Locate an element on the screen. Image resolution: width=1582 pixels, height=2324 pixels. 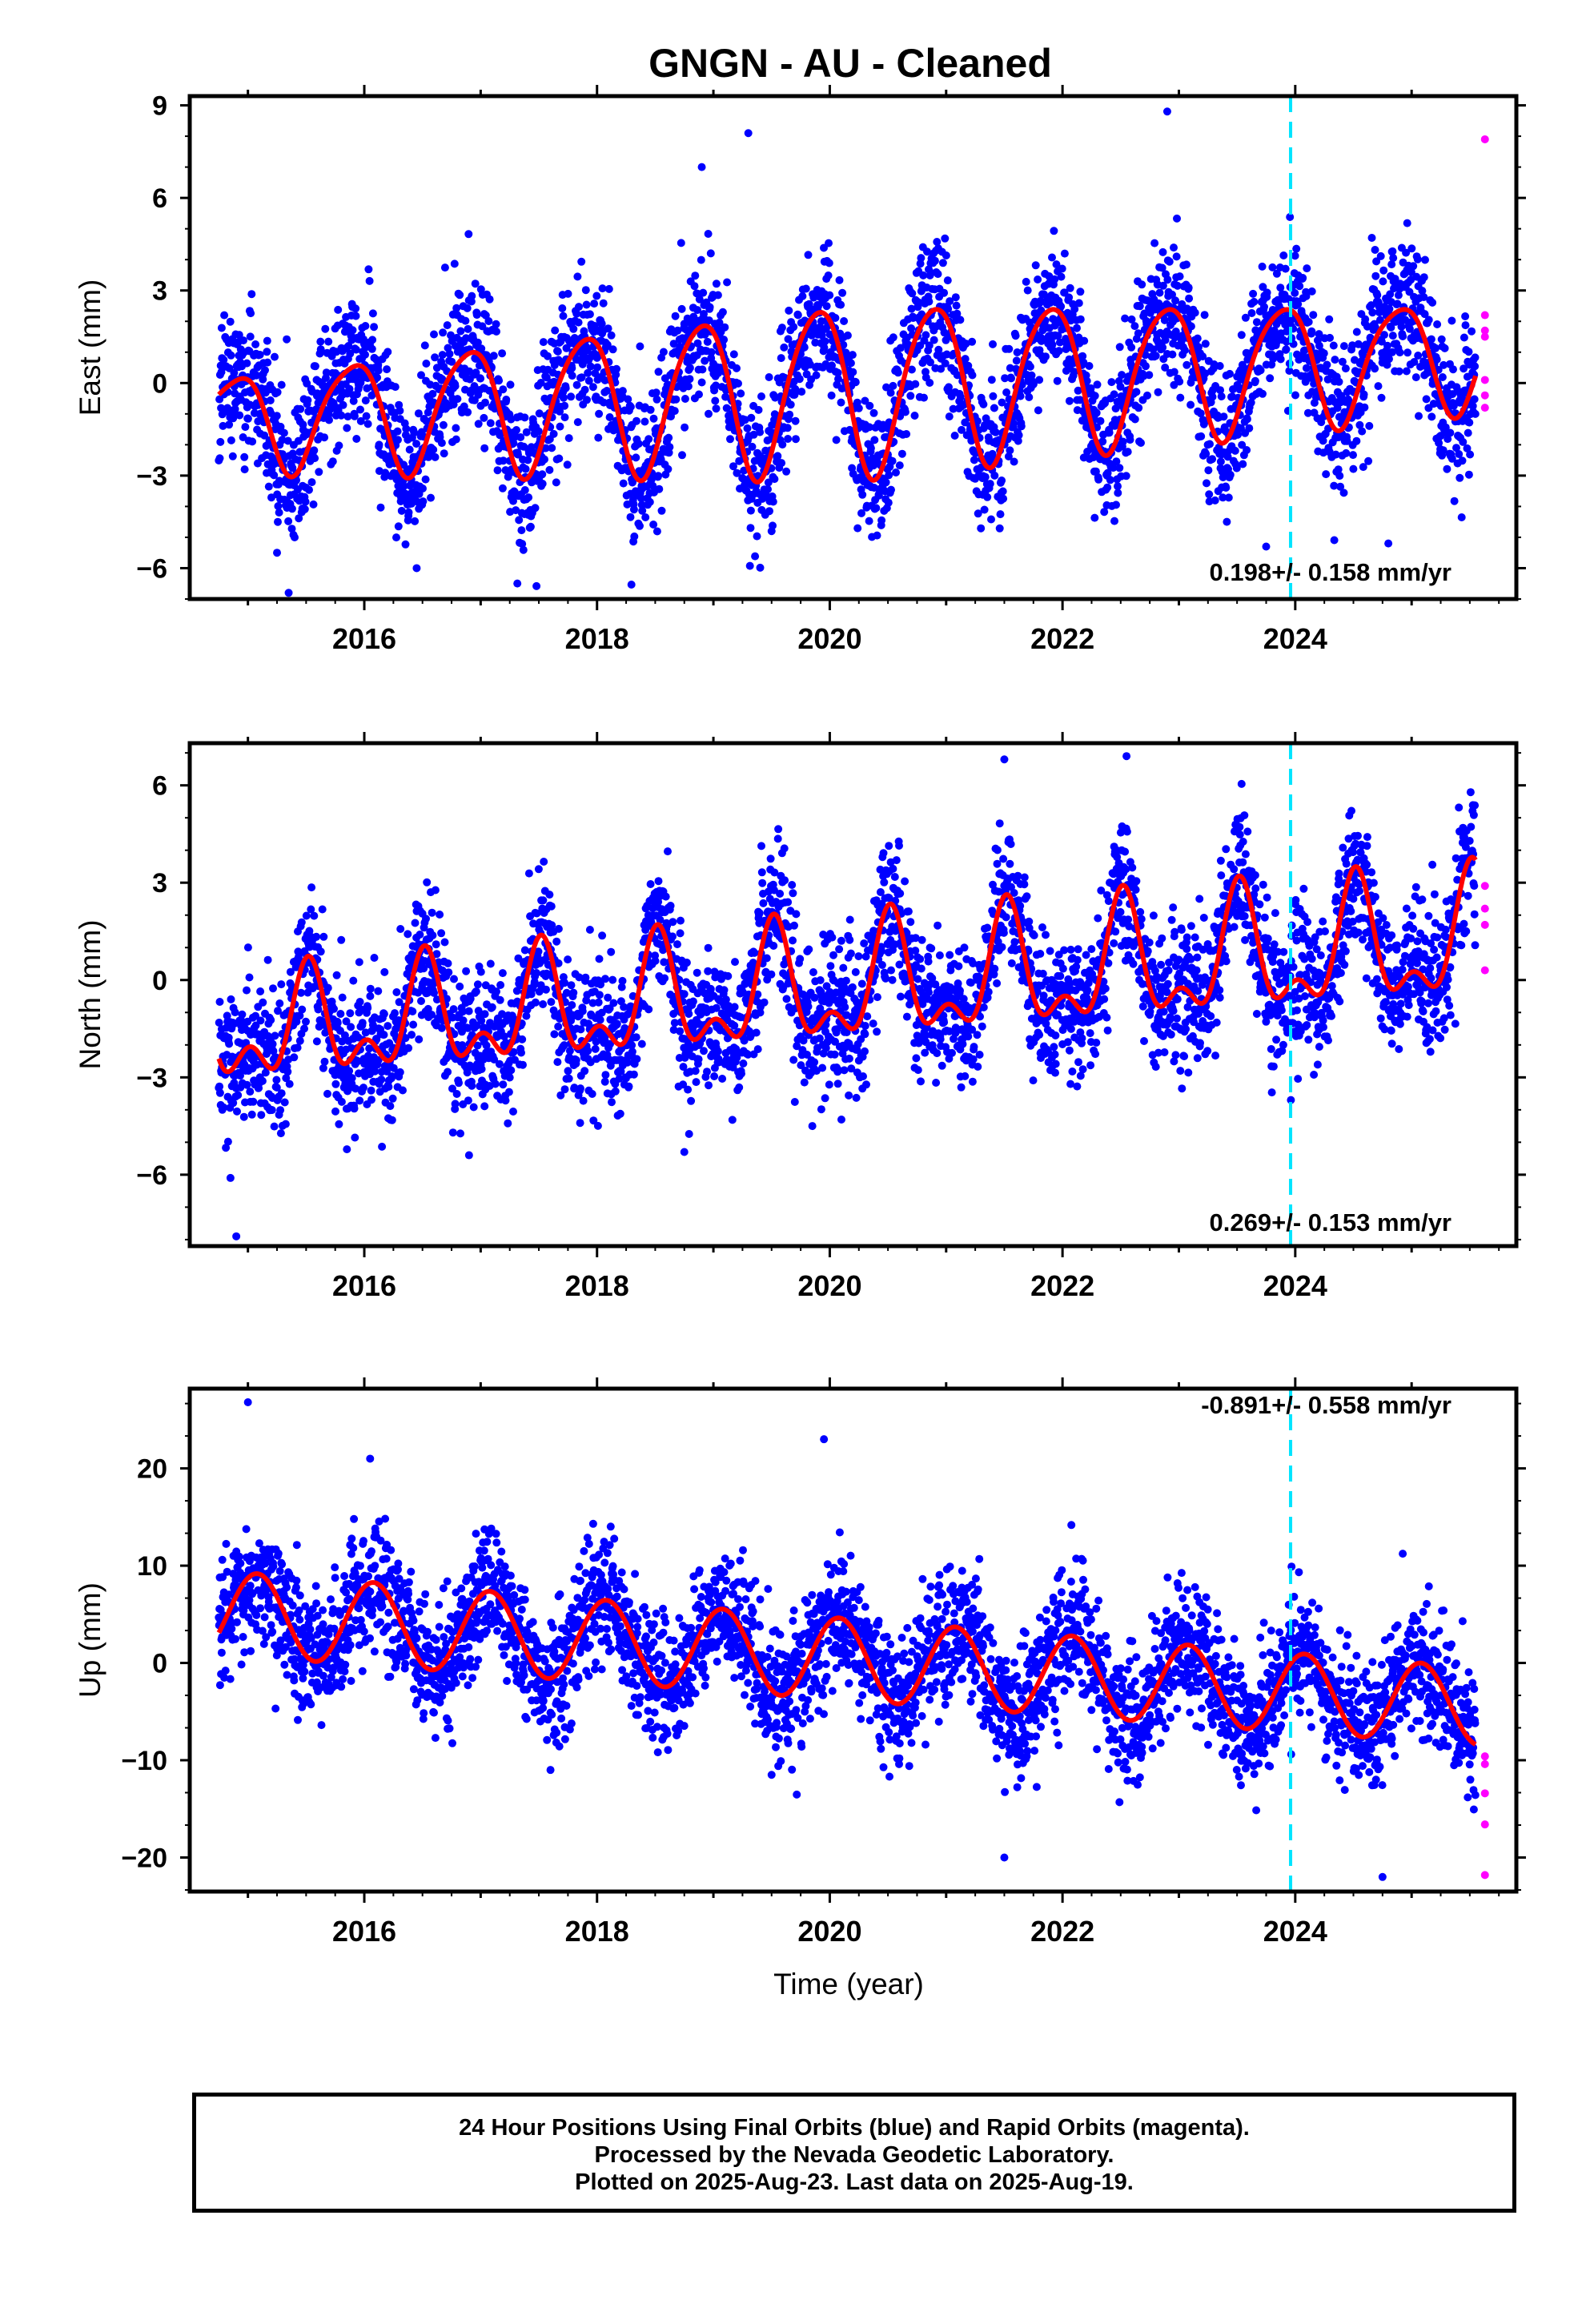
chart-title: GNGN - AU - Cleaned is located at coordinates (850, 63).